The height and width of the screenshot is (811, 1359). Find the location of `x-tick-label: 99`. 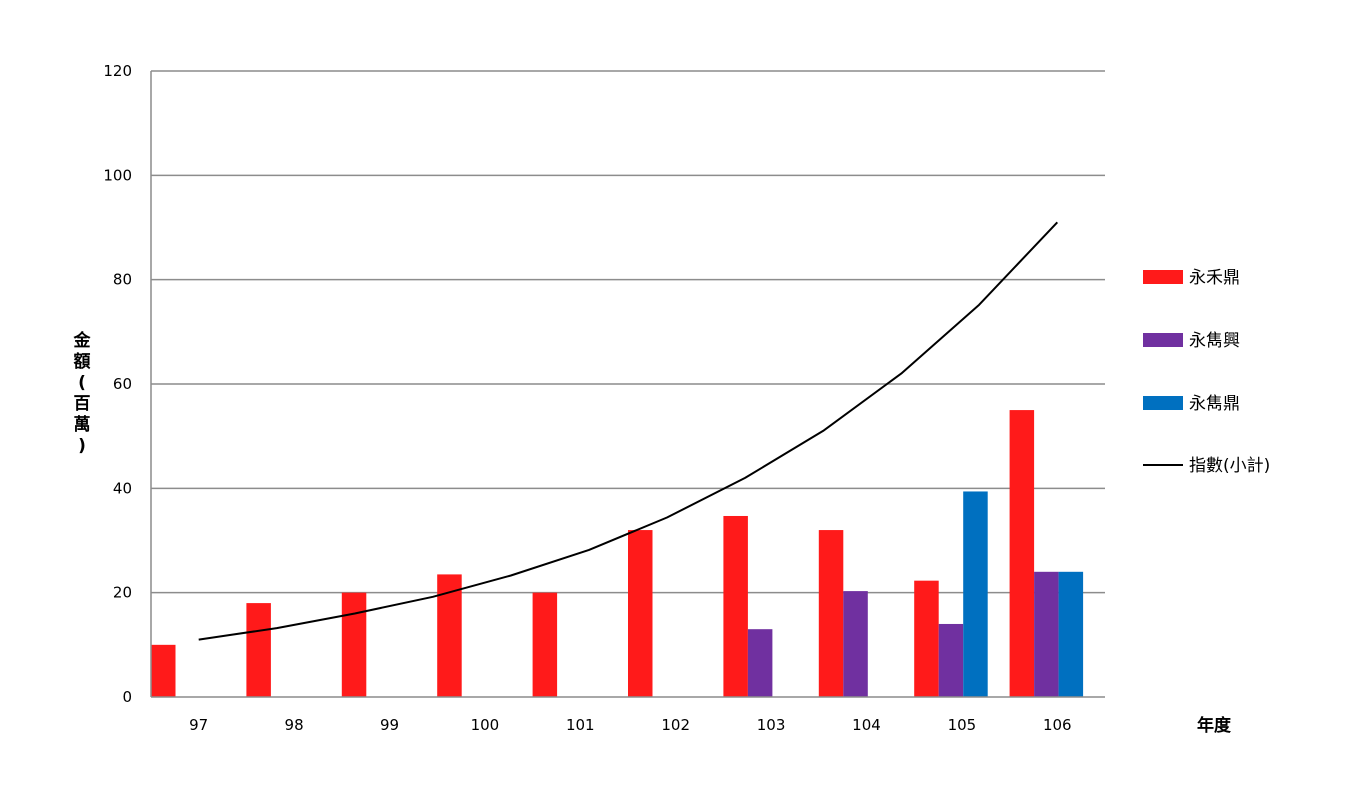

x-tick-label: 99 is located at coordinates (389, 725).